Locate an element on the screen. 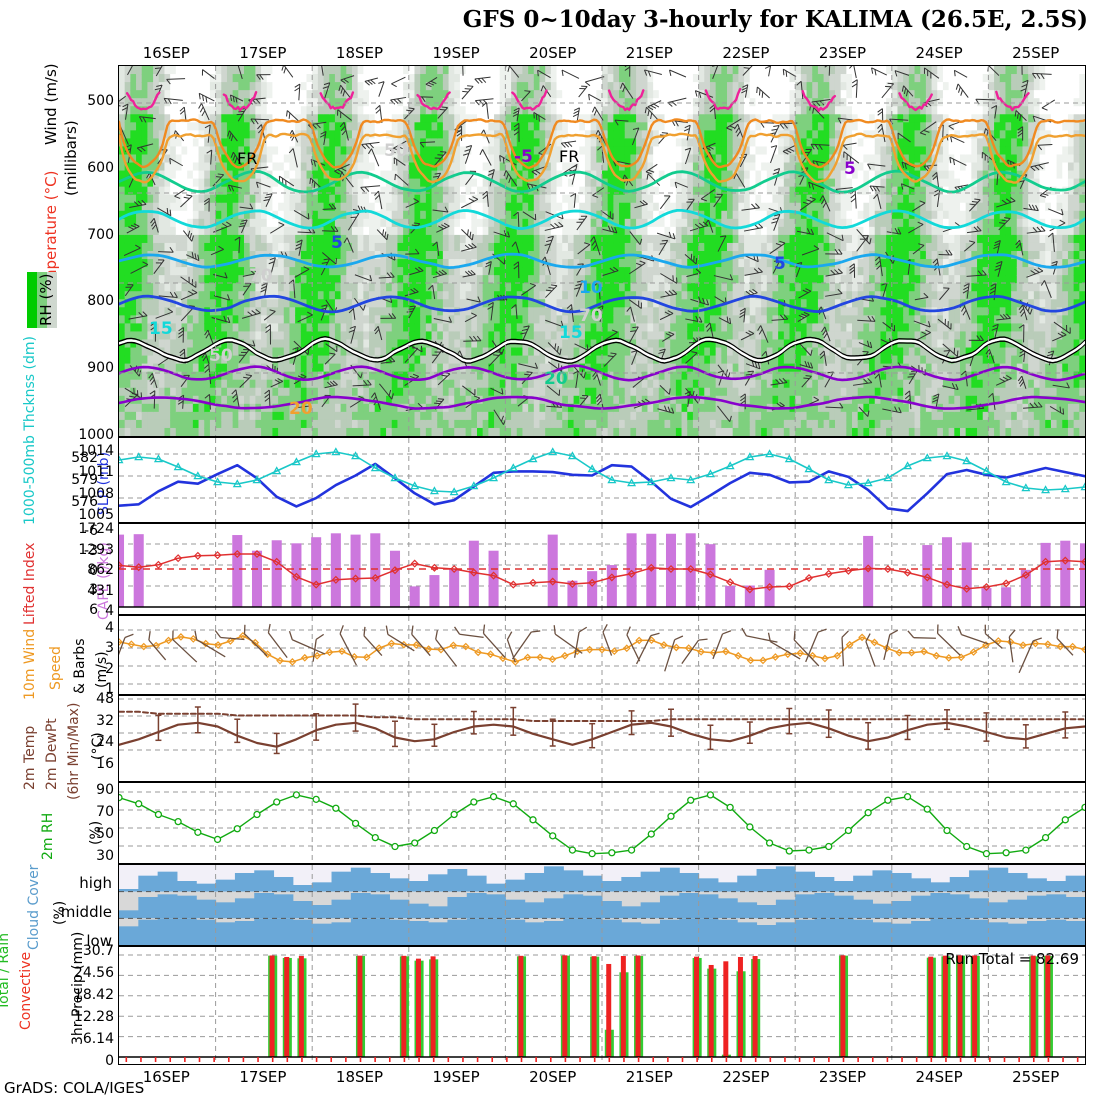 Image resolution: width=1100 pixels, height=1100 pixels. thickness-label: 1000-500mb Thcknss (dm) is located at coordinates (30, 430).